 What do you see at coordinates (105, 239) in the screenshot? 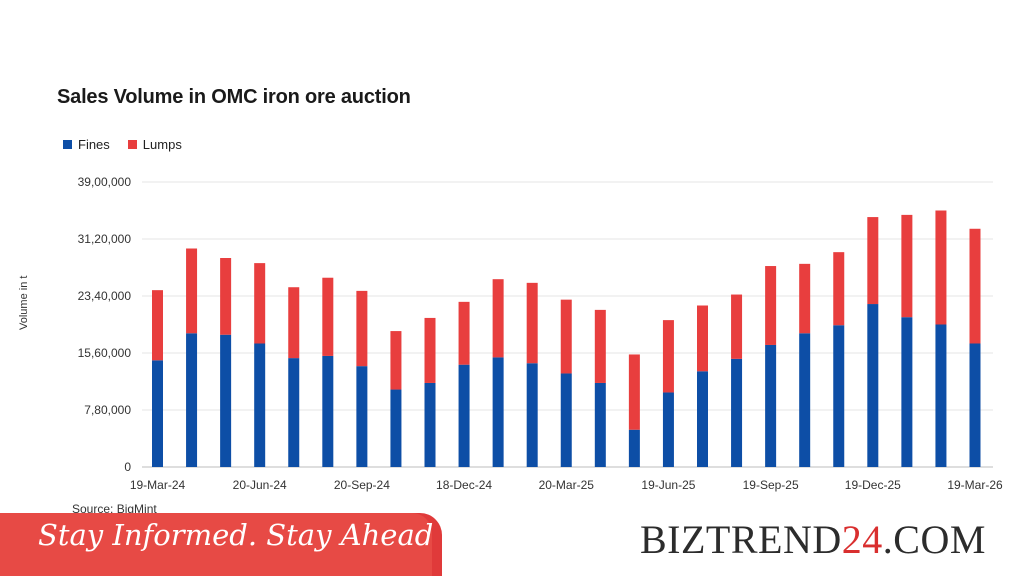
I see `y-tick-label: 31,20,000` at bounding box center [105, 239].